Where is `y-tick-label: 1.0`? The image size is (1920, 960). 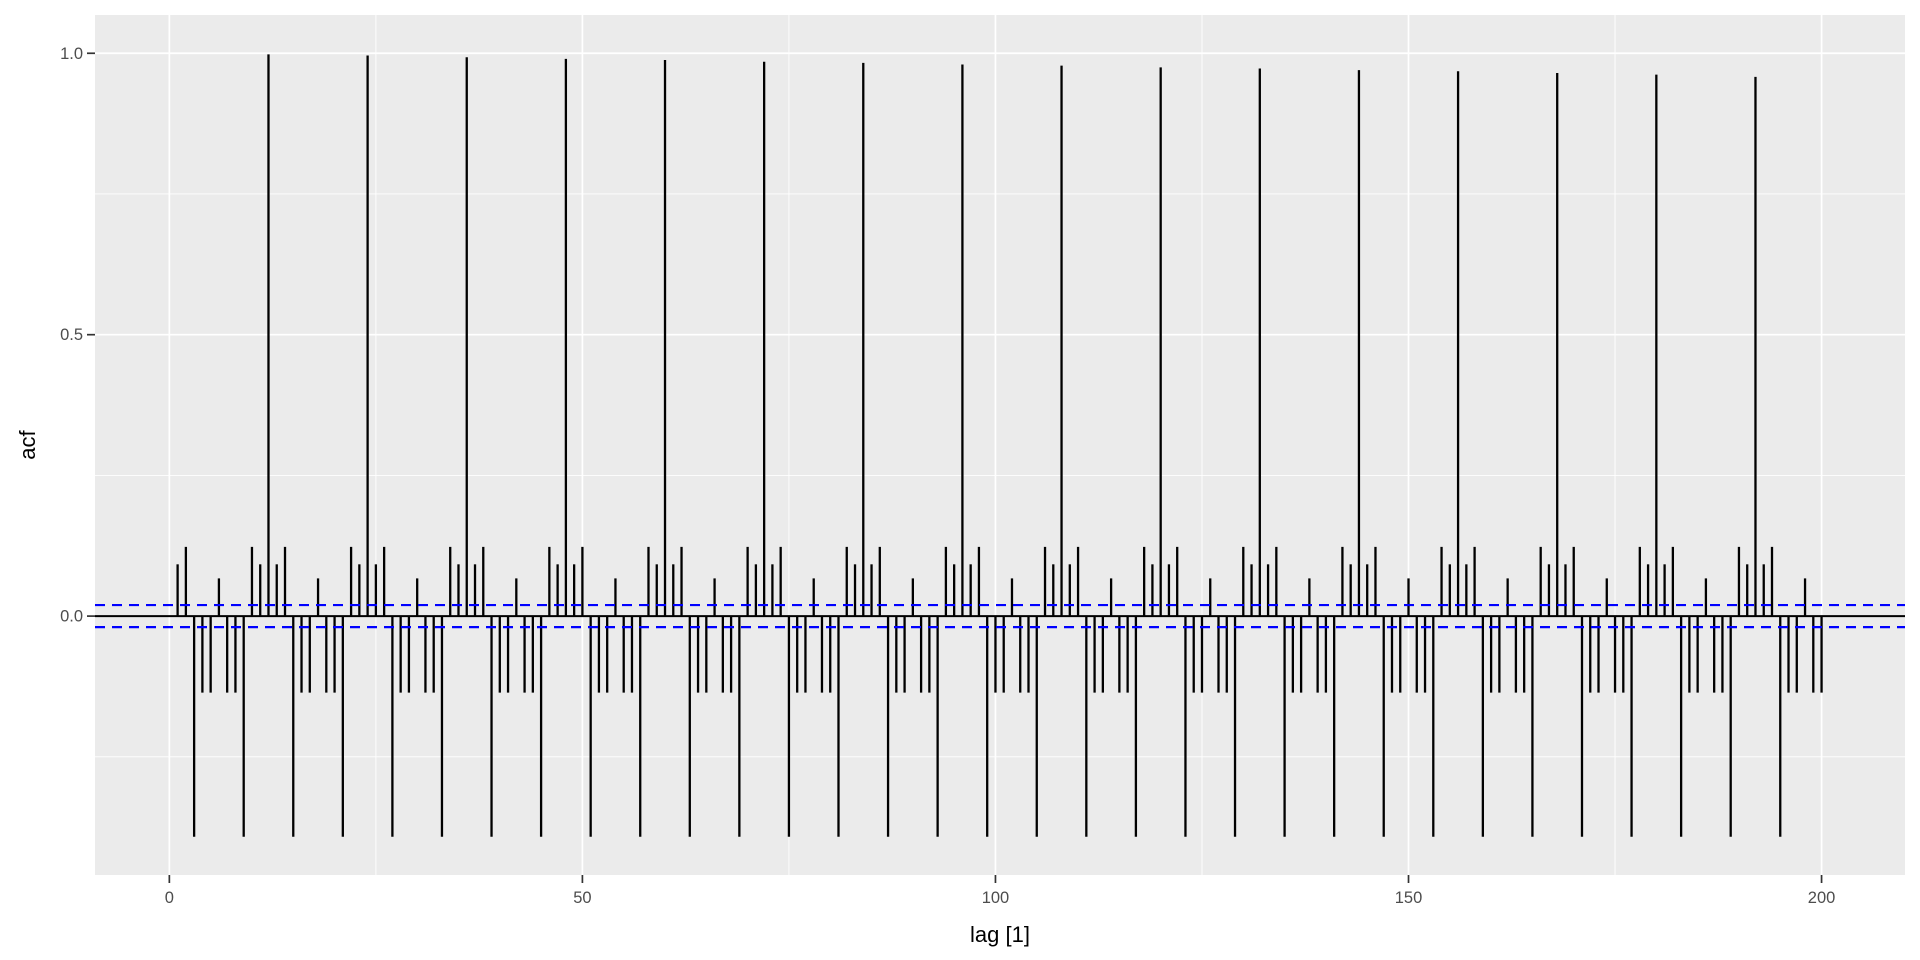
y-tick-label: 1.0 is located at coordinates (71, 54).